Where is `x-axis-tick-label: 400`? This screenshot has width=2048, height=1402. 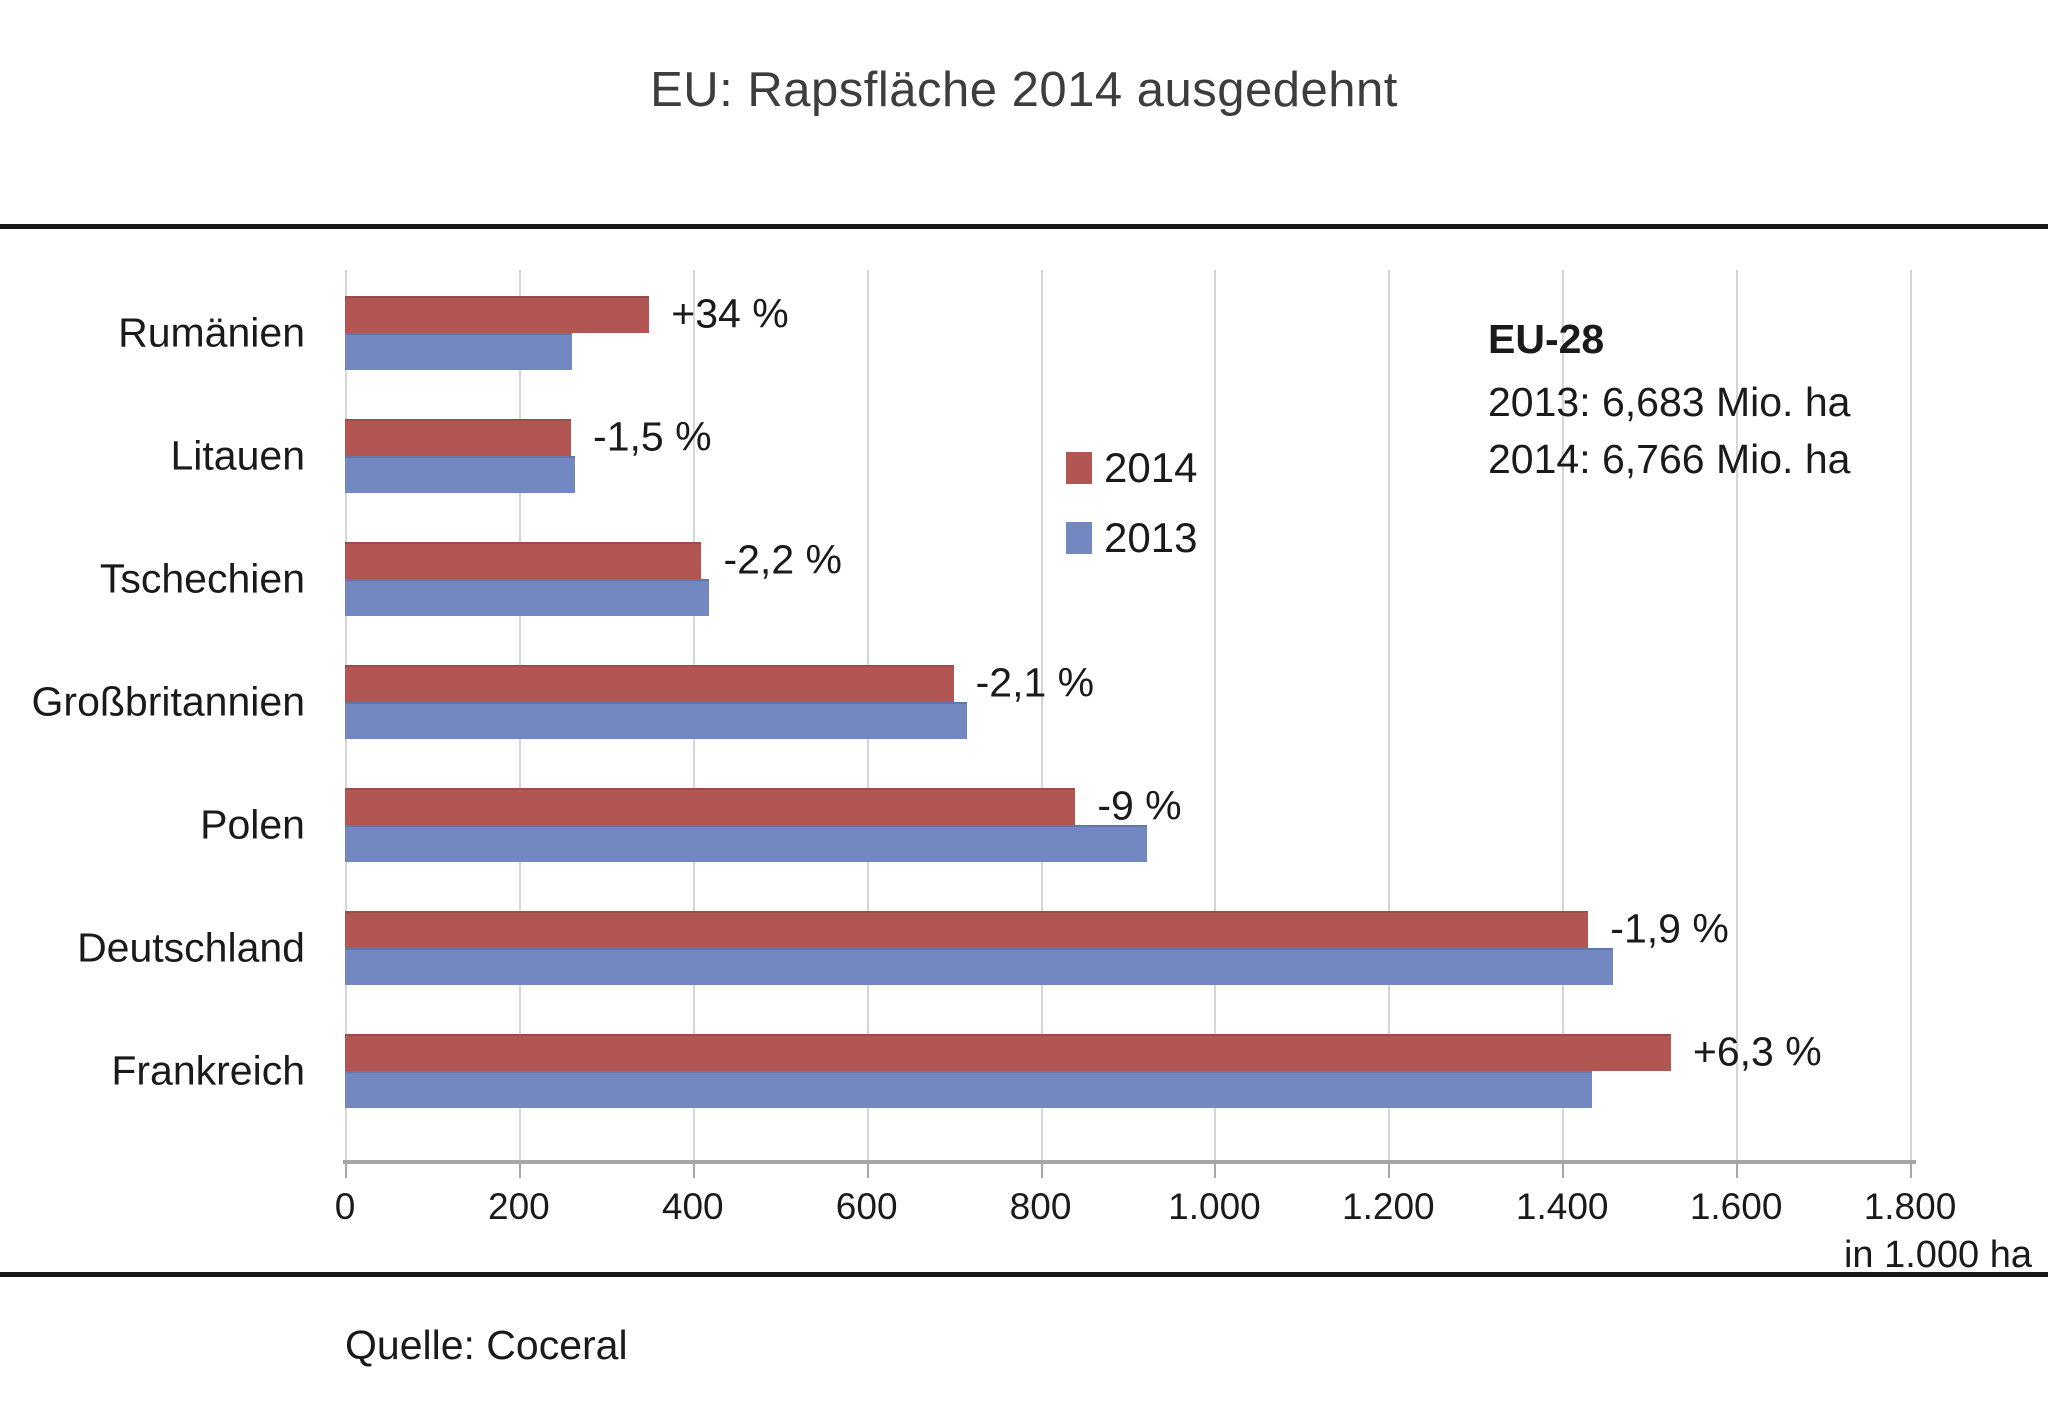
x-axis-tick-label: 400 is located at coordinates (692, 1206).